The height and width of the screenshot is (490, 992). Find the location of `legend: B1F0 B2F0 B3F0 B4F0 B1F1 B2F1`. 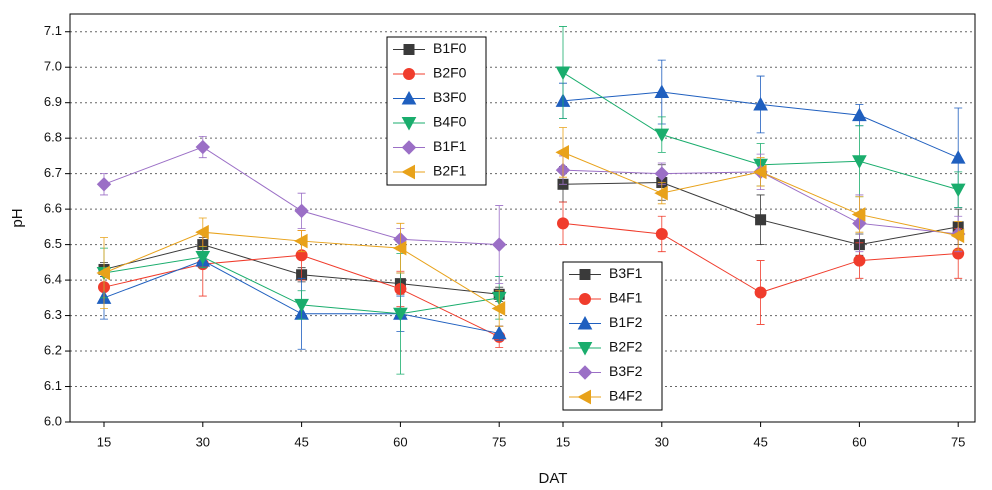

legend: B1F0 B2F0 B3F0 B4F0 B1F1 B2F1 is located at coordinates (436, 111).